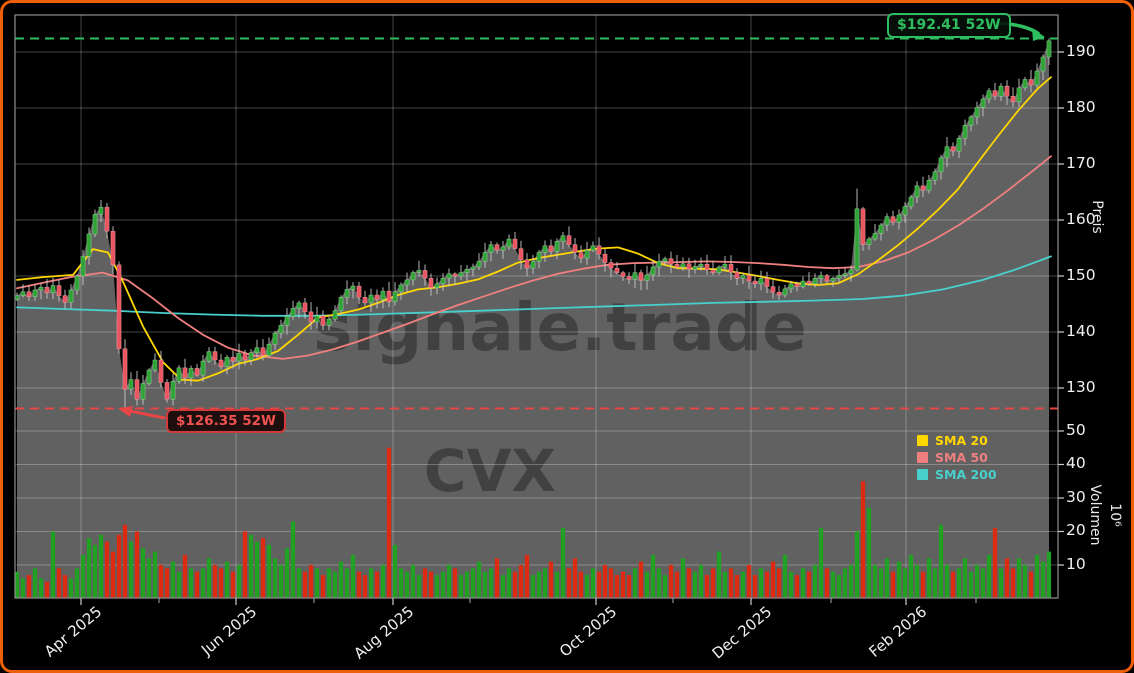 The height and width of the screenshot is (673, 1134). I want to click on volume-tick-label: 30, so click(1076, 497).